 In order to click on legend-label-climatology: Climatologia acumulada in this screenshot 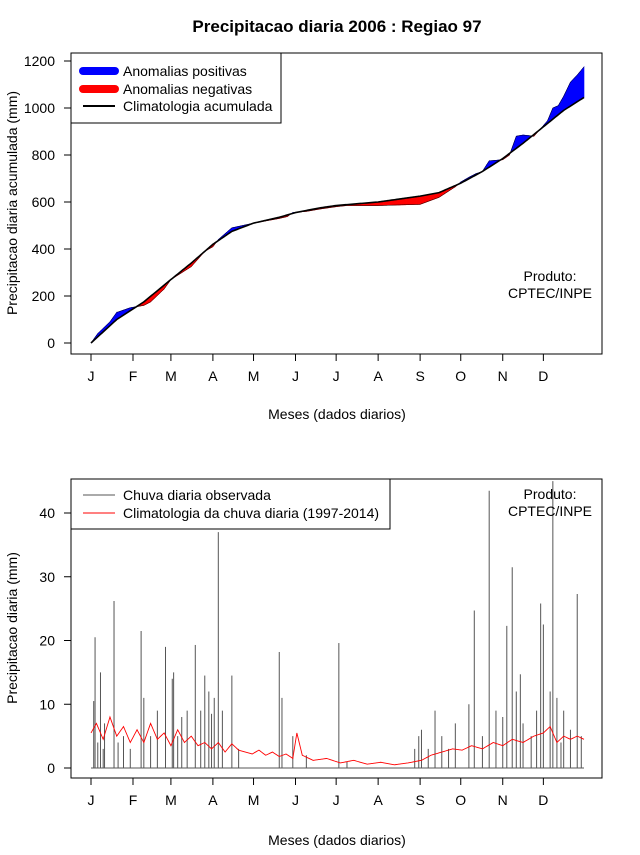, I will do `click(198, 106)`.